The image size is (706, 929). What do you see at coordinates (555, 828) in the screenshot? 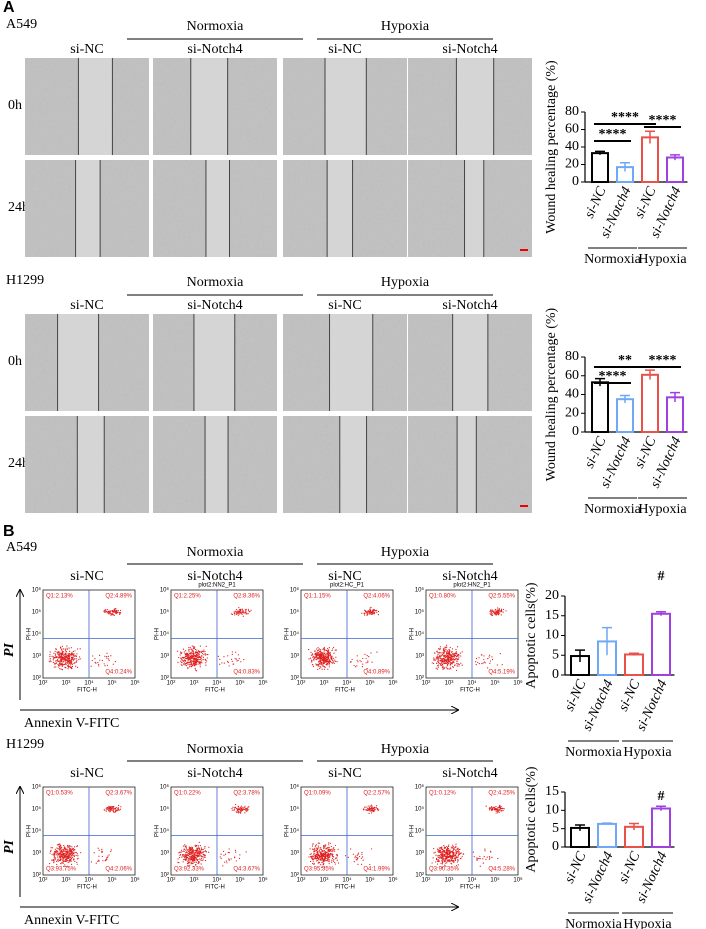
I see `y-tick-label: 5` at bounding box center [555, 828].